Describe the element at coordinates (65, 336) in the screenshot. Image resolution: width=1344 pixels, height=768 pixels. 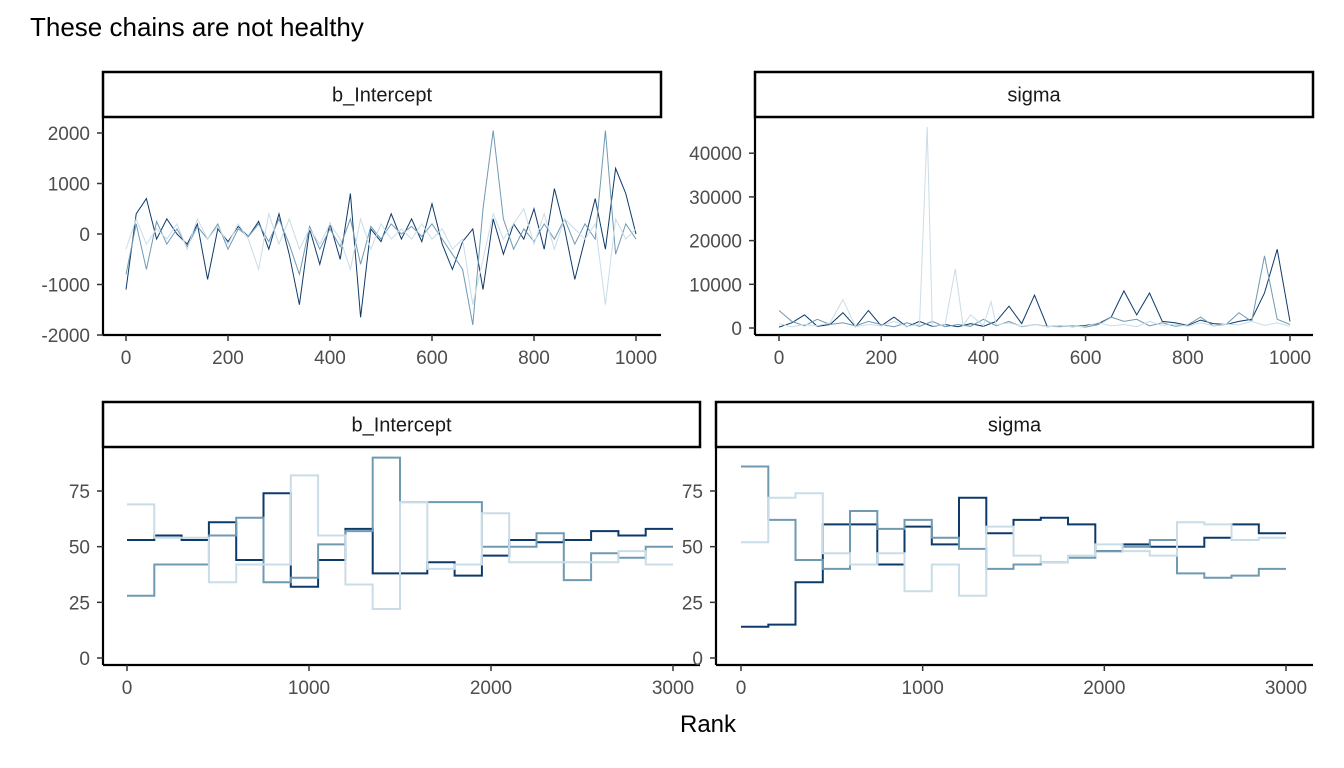
I see `y-tick-label: -2000` at that location.